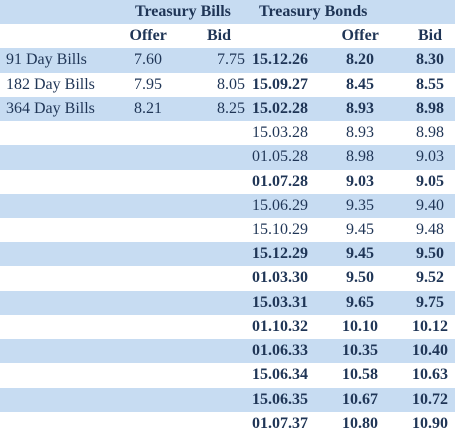  I want to click on bond-bid: 9.52, so click(430, 278).